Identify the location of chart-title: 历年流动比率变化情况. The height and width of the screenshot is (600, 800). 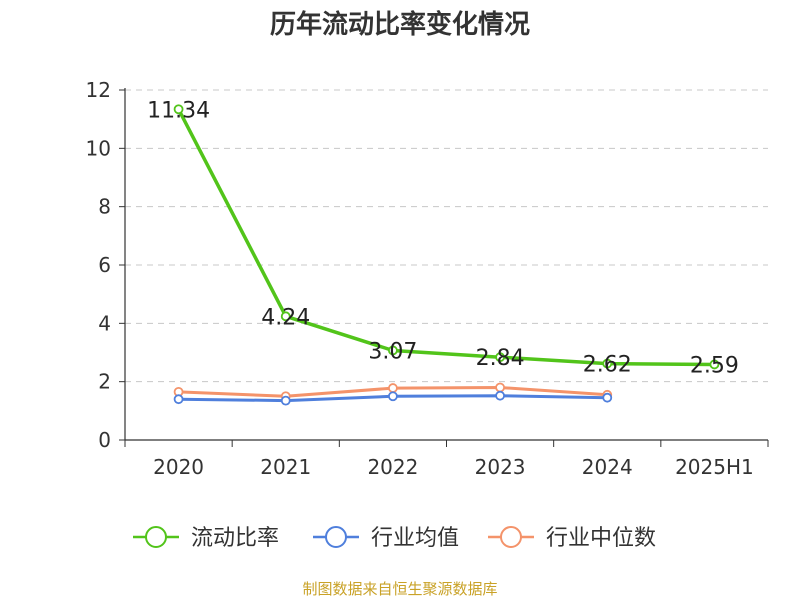
(399, 25).